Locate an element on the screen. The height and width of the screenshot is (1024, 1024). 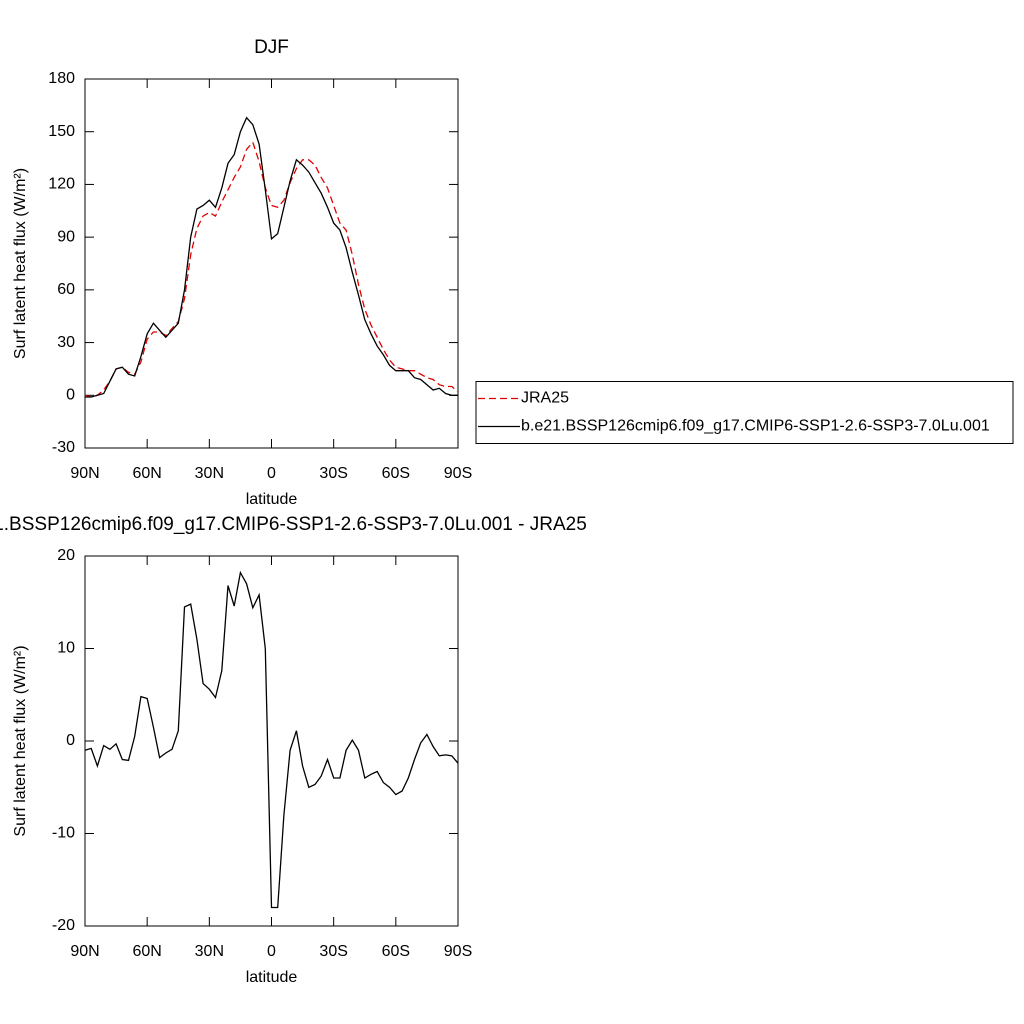
y-tick-label: 10 is located at coordinates (66, 648).